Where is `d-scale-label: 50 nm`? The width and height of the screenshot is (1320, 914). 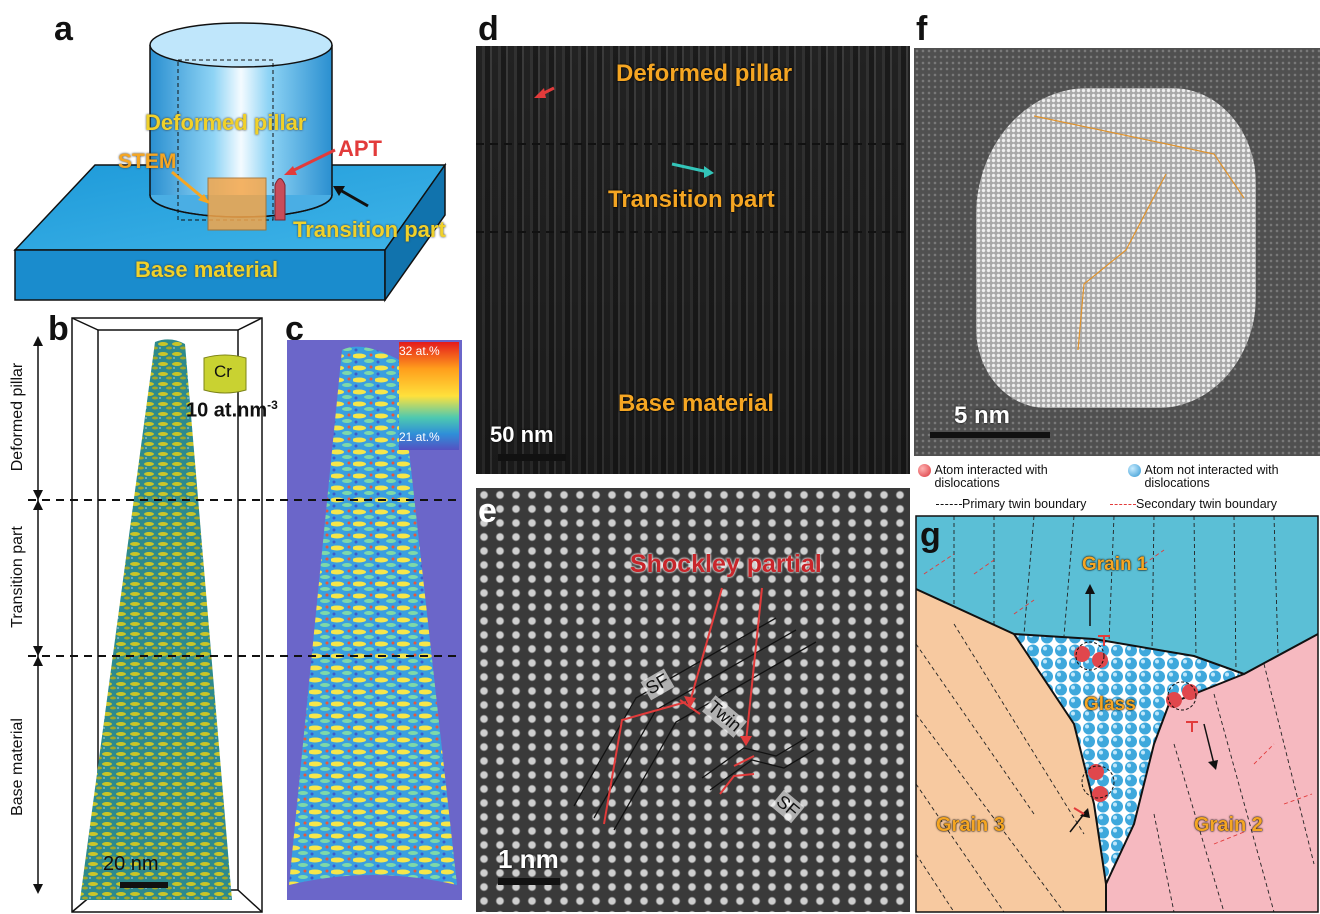
d-scale-label: 50 nm is located at coordinates (522, 434).